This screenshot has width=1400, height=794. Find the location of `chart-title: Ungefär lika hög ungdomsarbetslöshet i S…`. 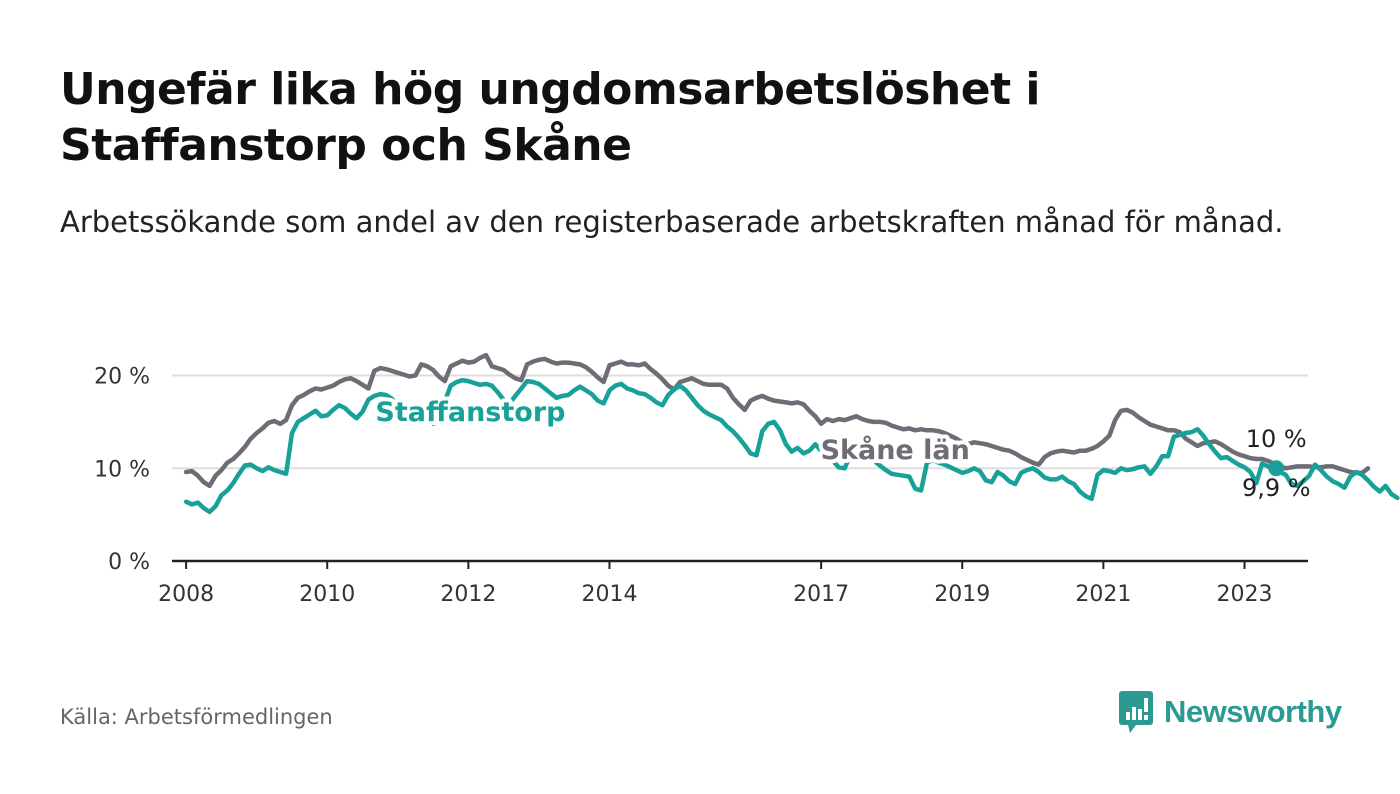

chart-title: Ungefär lika hög ungdomsarbetslöshet i S… is located at coordinates (550, 117).